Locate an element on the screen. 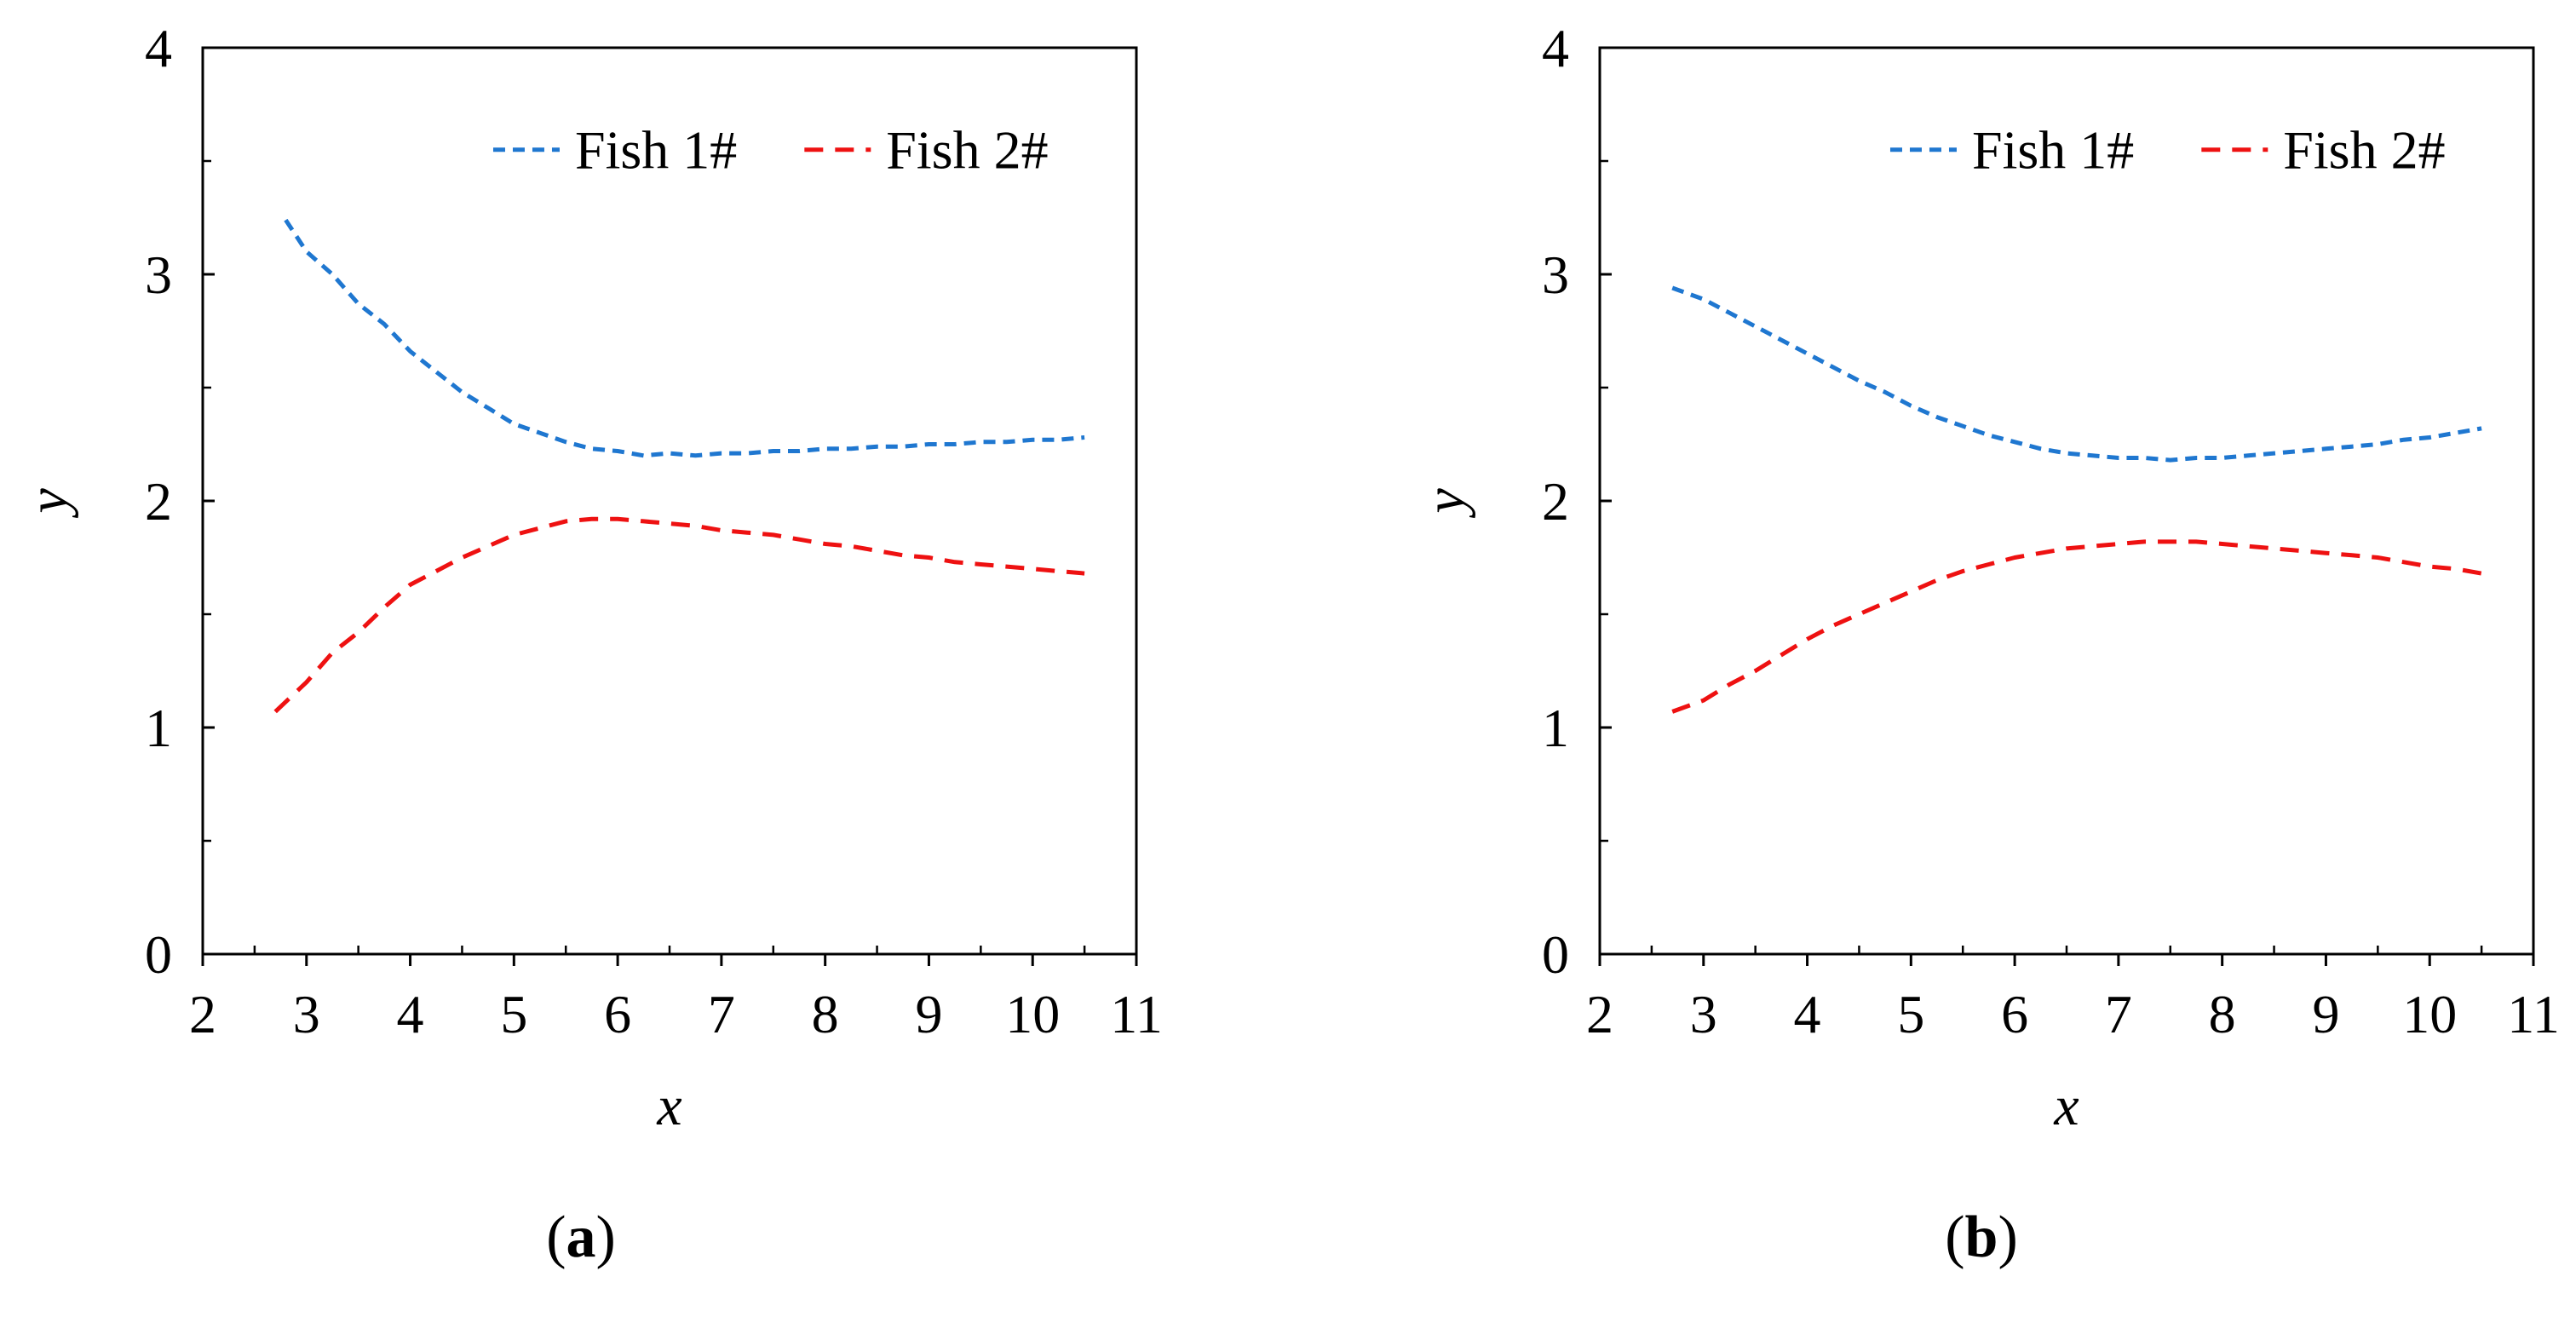 This screenshot has height=1317, width=2576. panel-b-label: b is located at coordinates (1981, 1238).